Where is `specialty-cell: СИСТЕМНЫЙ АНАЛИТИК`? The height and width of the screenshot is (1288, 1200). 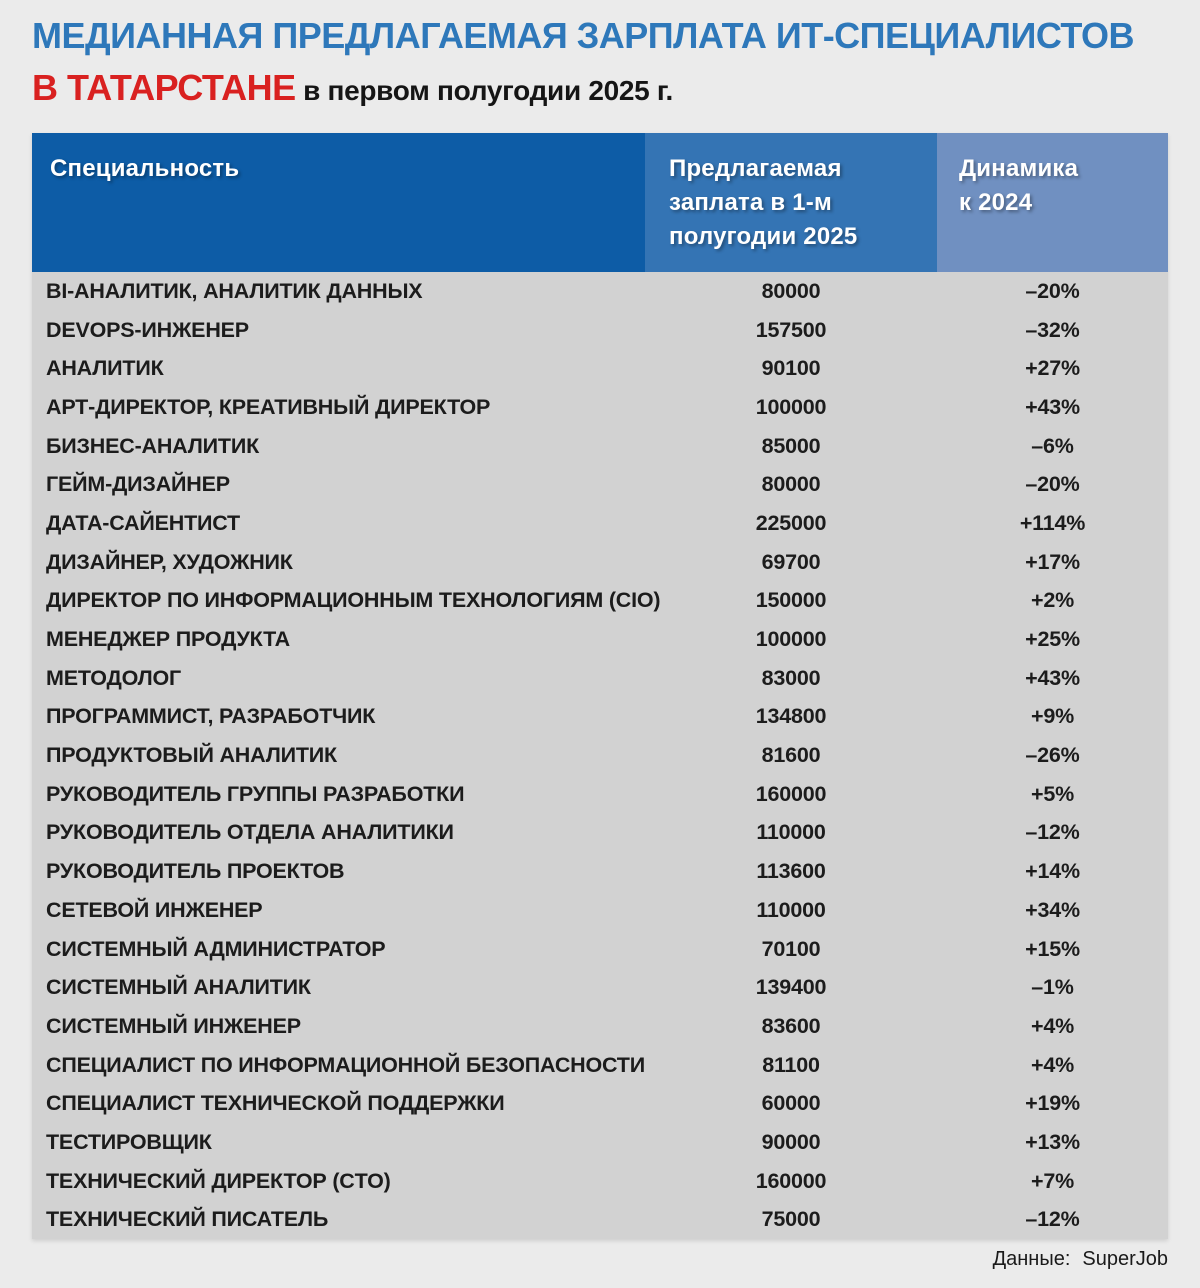 specialty-cell: СИСТЕМНЫЙ АНАЛИТИК is located at coordinates (178, 987).